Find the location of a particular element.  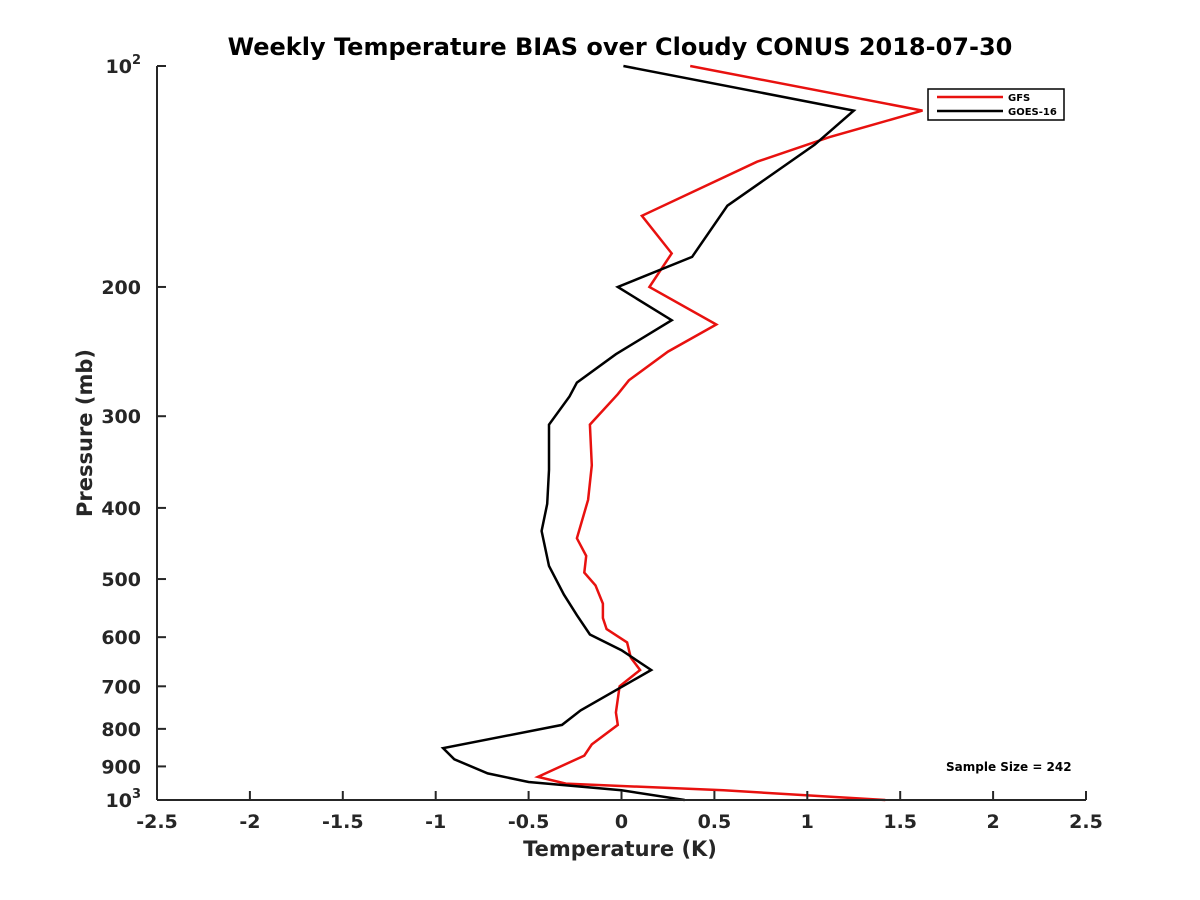

x-tick-label: -2 is located at coordinates (249, 822).